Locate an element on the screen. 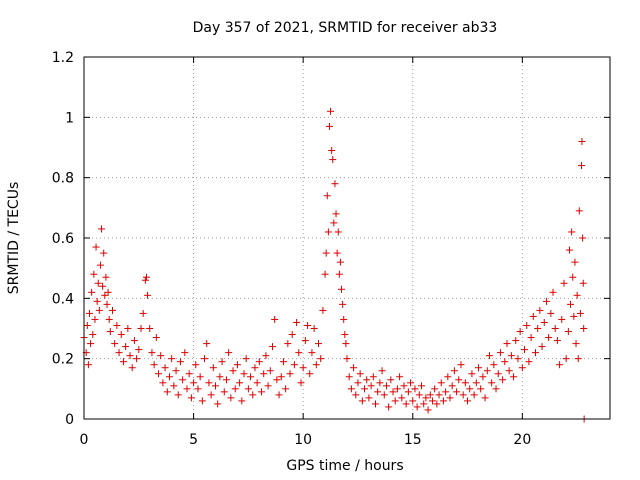 The width and height of the screenshot is (640, 480). y-axis-label: SRMTID / TECUs is located at coordinates (14, 238).